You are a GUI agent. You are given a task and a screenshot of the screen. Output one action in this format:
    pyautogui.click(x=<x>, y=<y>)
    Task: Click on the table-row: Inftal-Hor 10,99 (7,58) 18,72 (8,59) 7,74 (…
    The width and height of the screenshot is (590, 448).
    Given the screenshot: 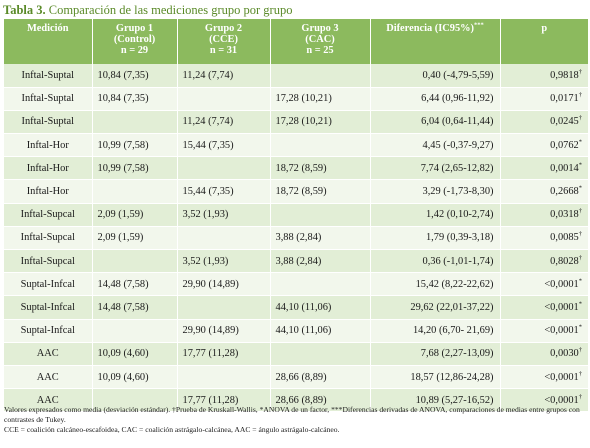 What is the action you would take?
    pyautogui.click(x=296, y=168)
    